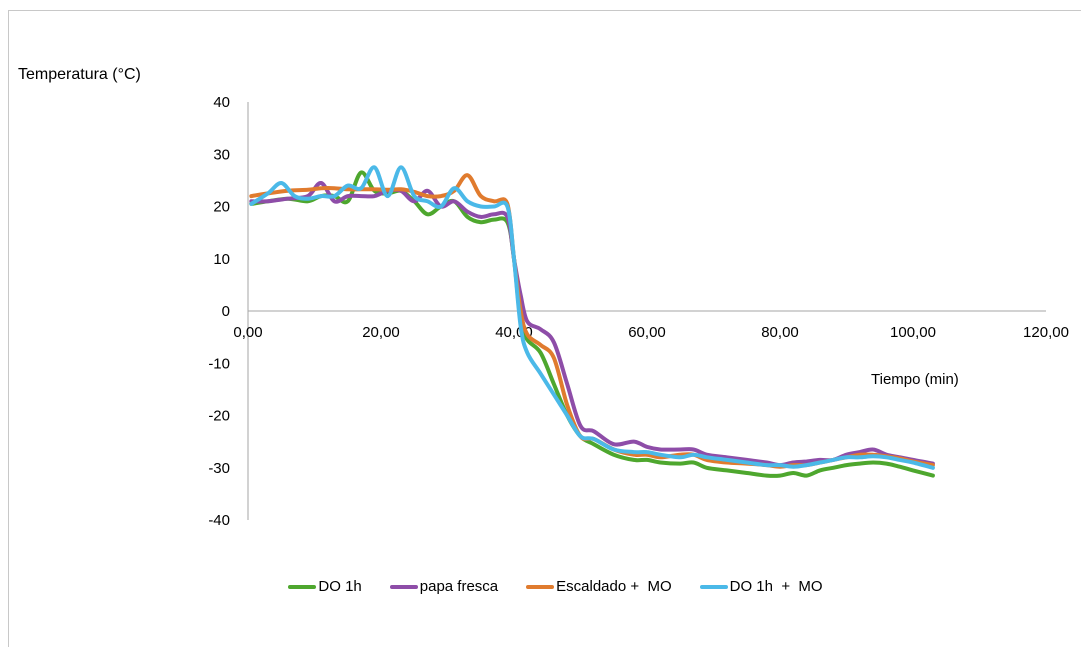  Describe the element at coordinates (913, 332) in the screenshot. I see `x-tick-label: 100,00` at that location.